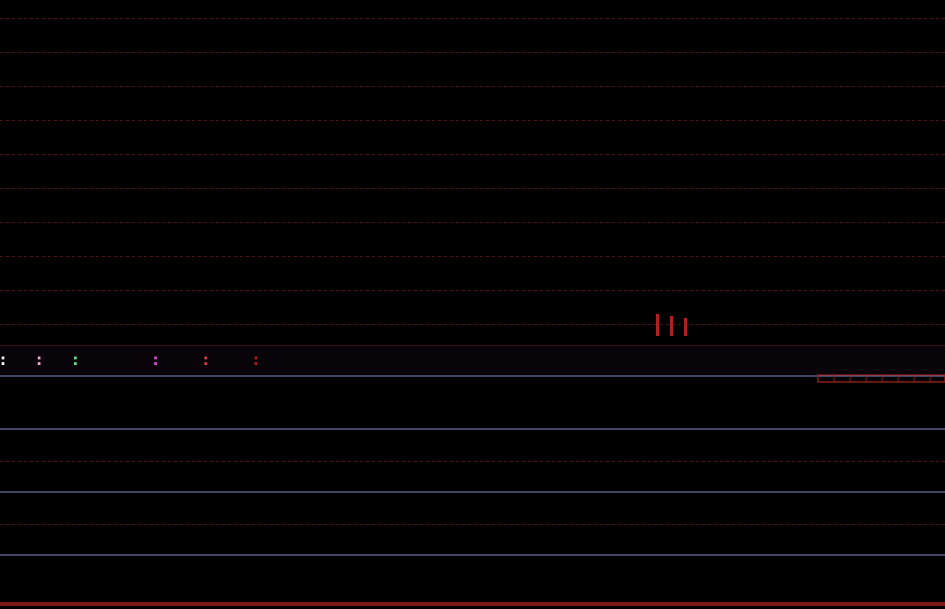 This screenshot has height=609, width=945. Describe the element at coordinates (472, 604) in the screenshot. I see `indicator-baseline` at that location.